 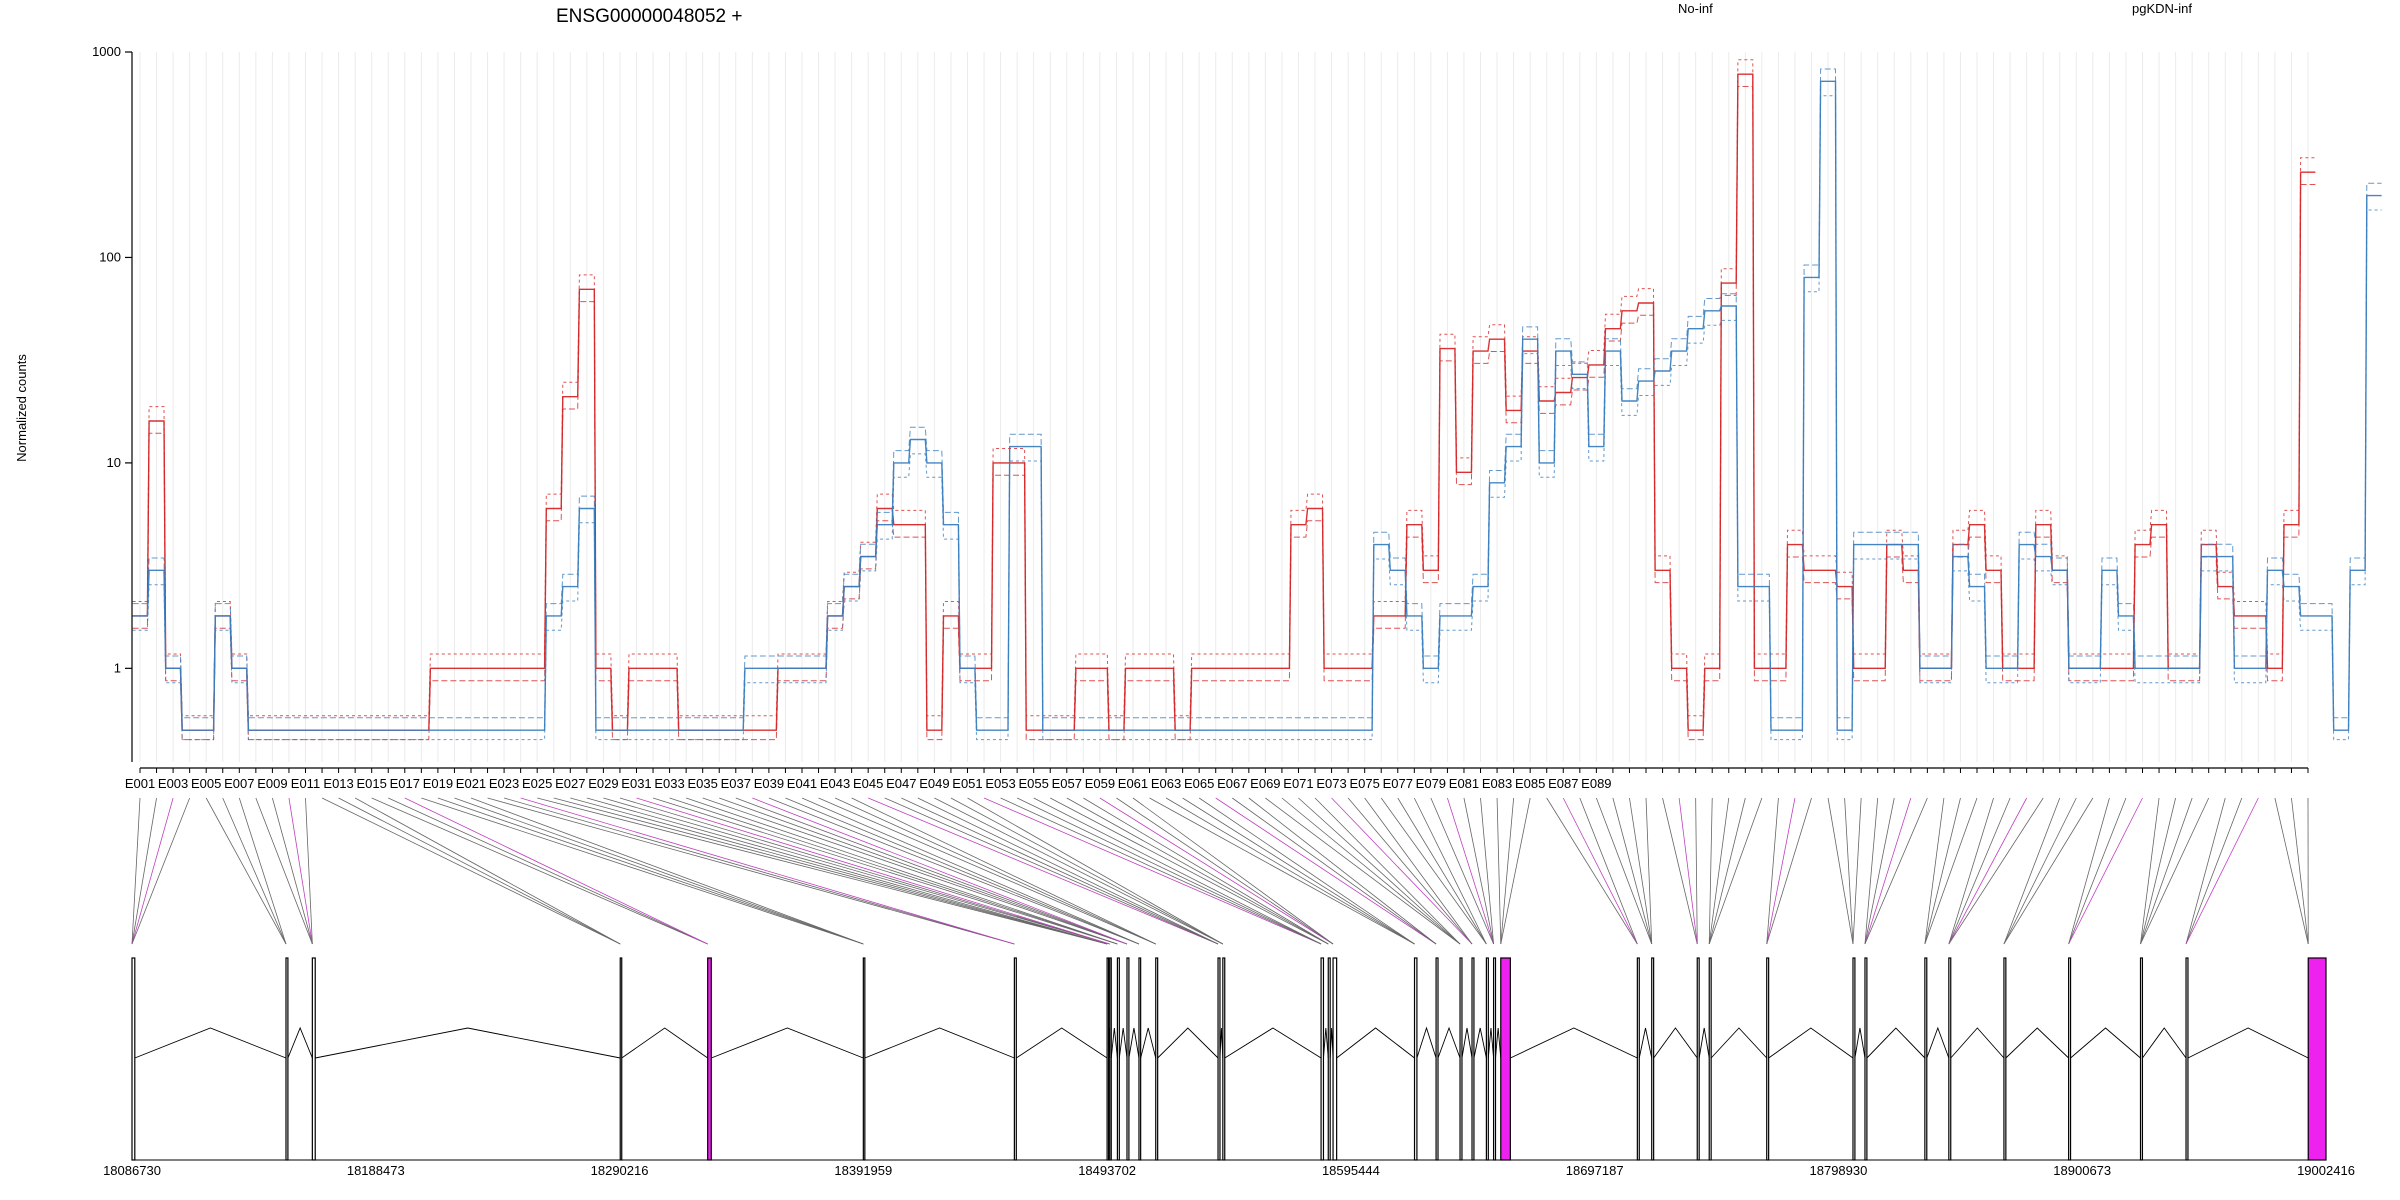 I want to click on exon-label: E009, so click(x=272, y=783).